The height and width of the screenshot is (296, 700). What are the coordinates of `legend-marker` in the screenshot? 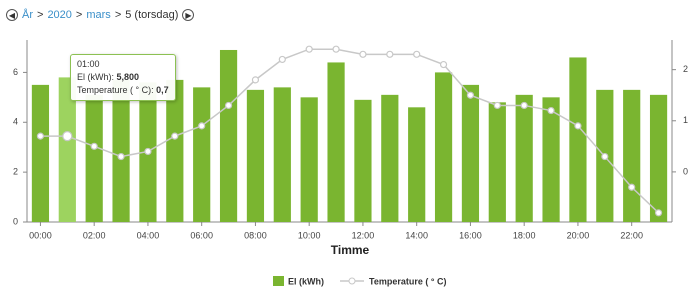 It's located at (352, 281).